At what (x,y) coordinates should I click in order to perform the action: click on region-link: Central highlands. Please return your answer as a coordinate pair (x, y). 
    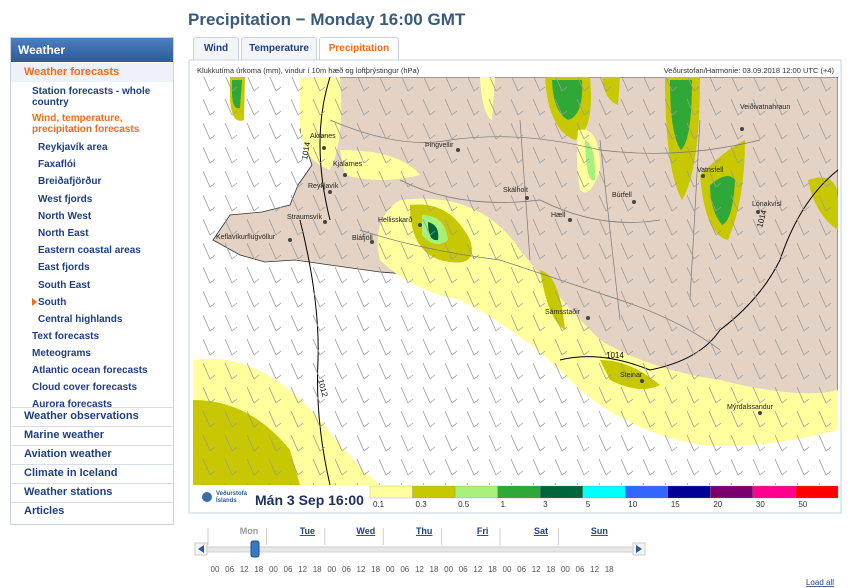
    Looking at the image, I should click on (80, 319).